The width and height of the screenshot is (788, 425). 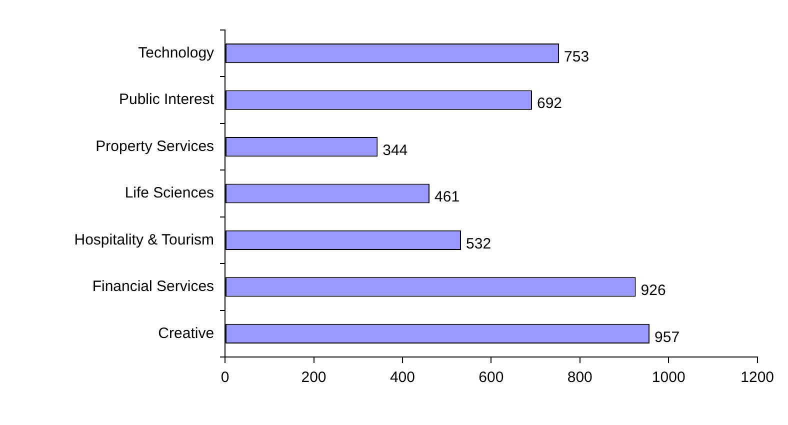 What do you see at coordinates (757, 377) in the screenshot?
I see `x-tick-label: 1200` at bounding box center [757, 377].